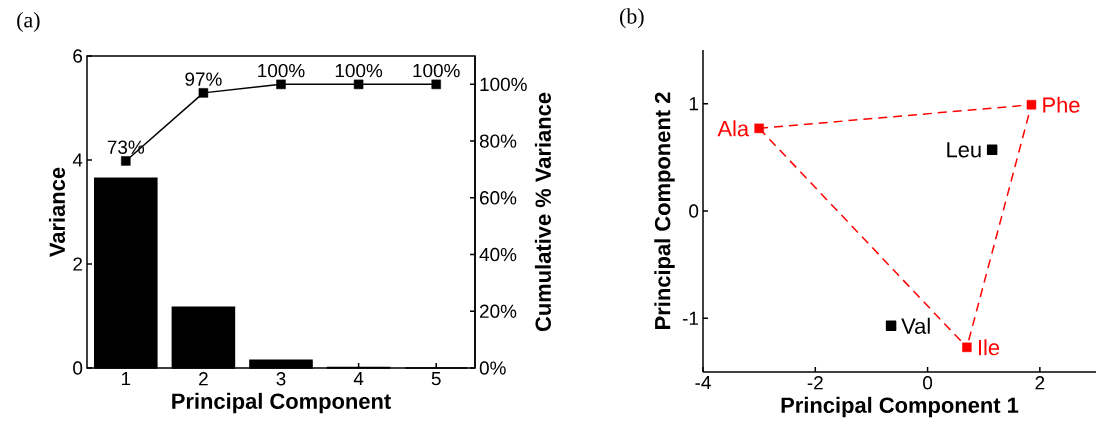 This screenshot has height=444, width=1096. What do you see at coordinates (498, 311) in the screenshot?
I see `y2-tick-label: 20%` at bounding box center [498, 311].